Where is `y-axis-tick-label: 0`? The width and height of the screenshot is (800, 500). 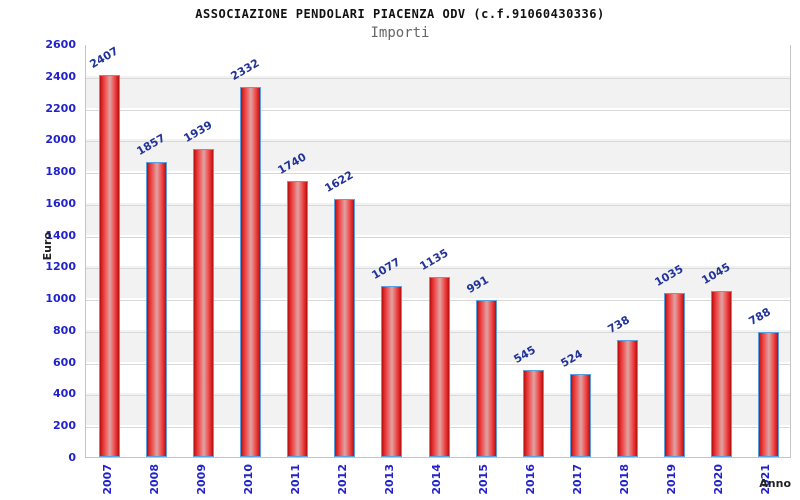
y-axis-tick-label: 0 is located at coordinates (72, 457).